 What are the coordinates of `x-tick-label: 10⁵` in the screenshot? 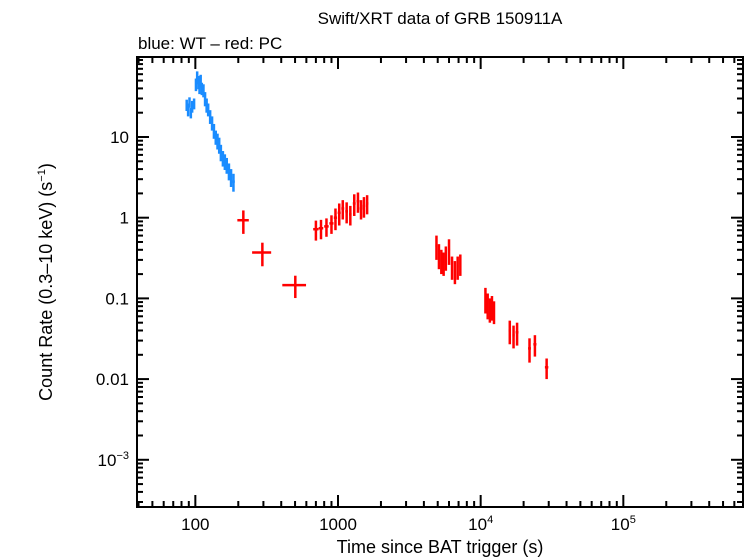 It's located at (623, 524).